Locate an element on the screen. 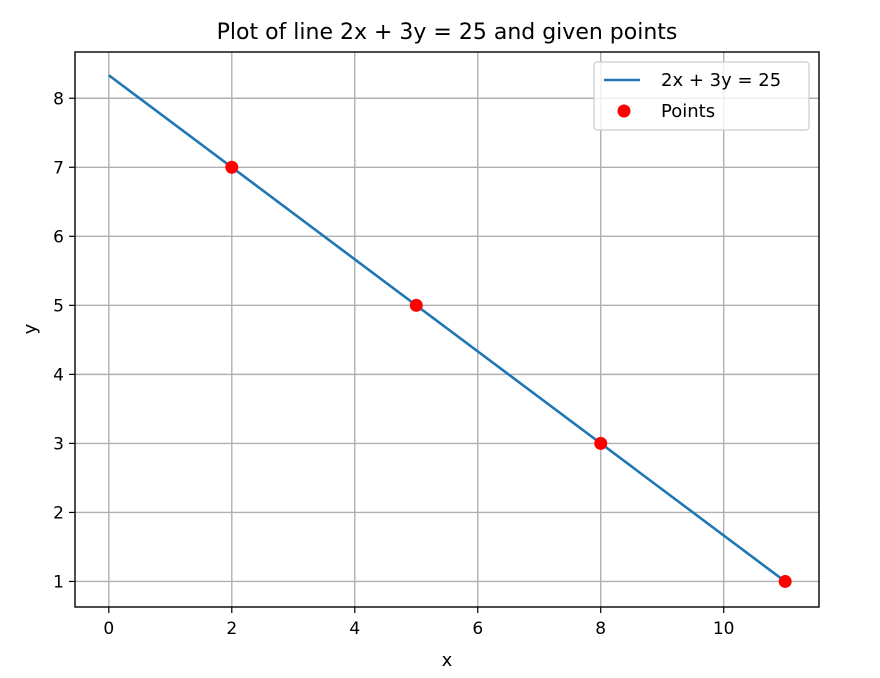 This screenshot has width=880, height=678. y-tick-label: 7 is located at coordinates (58, 168).